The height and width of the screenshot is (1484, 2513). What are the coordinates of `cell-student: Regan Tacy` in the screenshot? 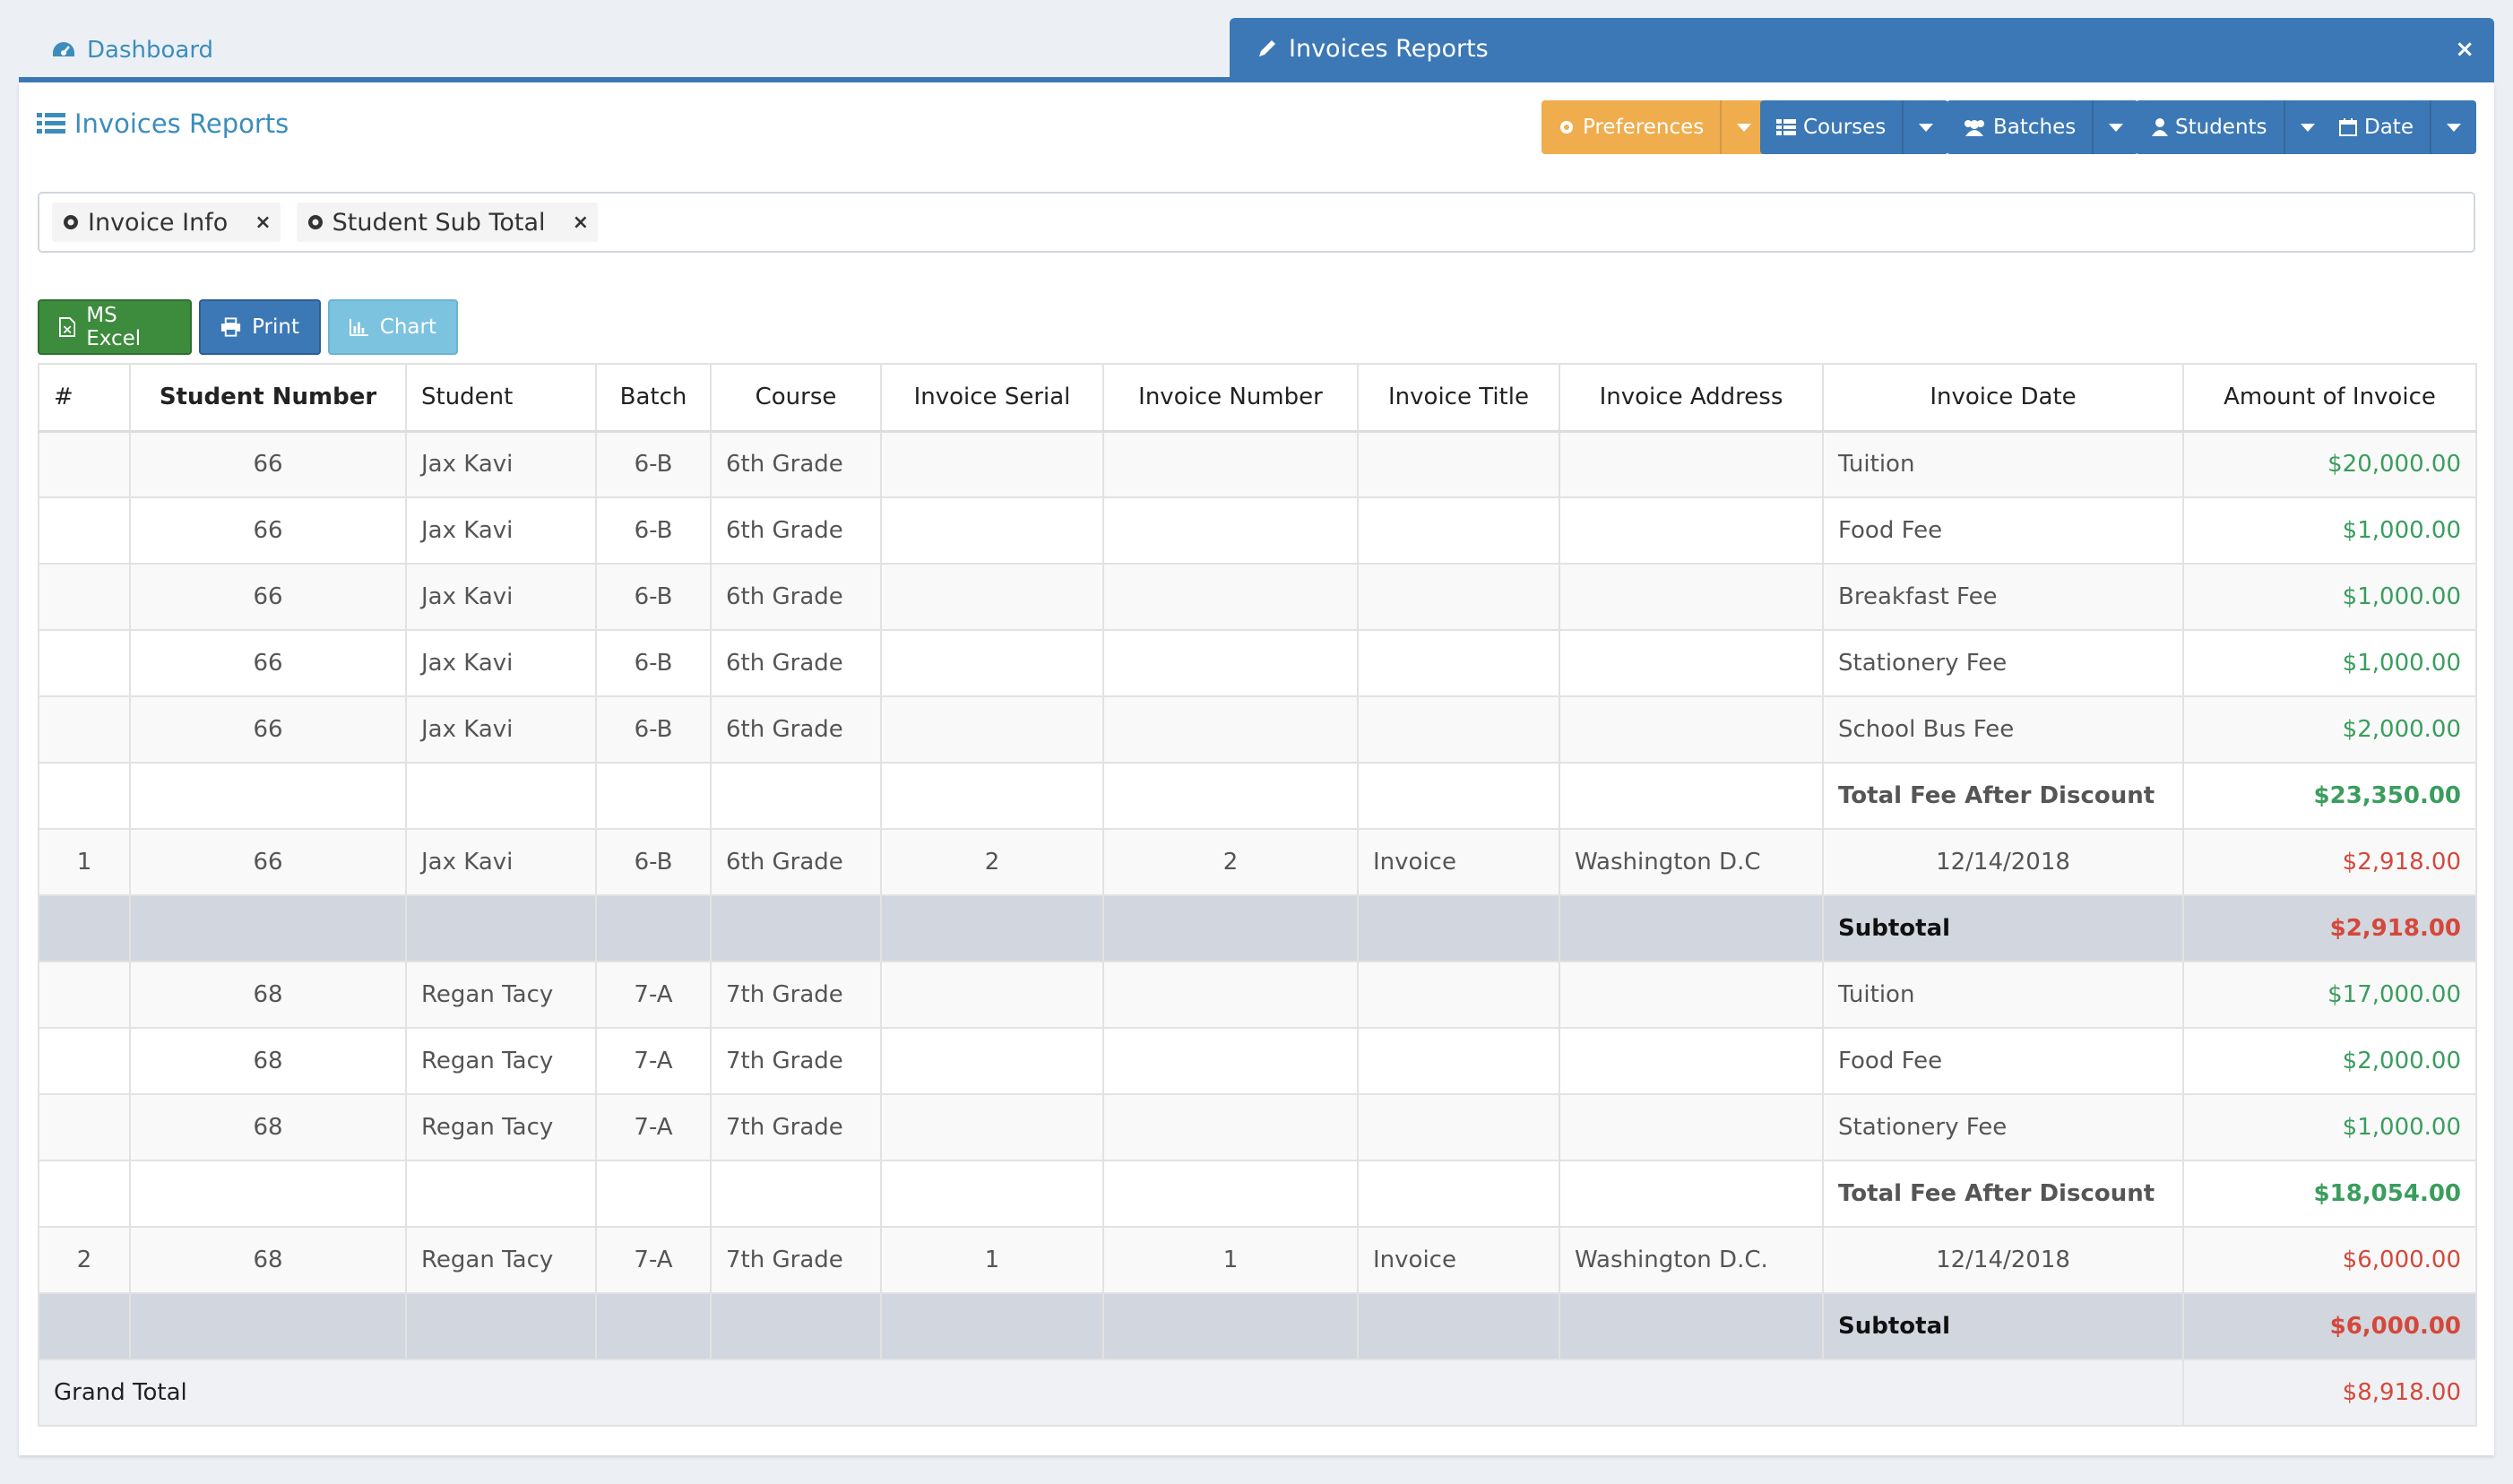 It's located at (501, 1260).